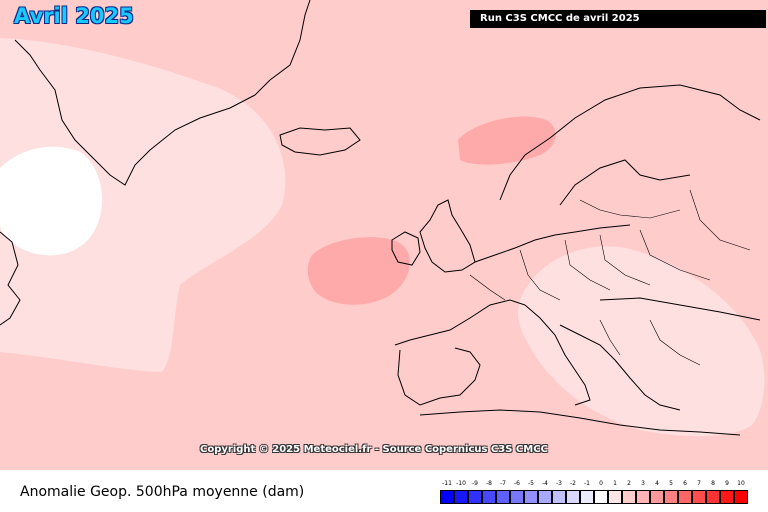 The height and width of the screenshot is (512, 768). Describe the element at coordinates (573, 483) in the screenshot. I see `scale-tick-label: -2` at that location.